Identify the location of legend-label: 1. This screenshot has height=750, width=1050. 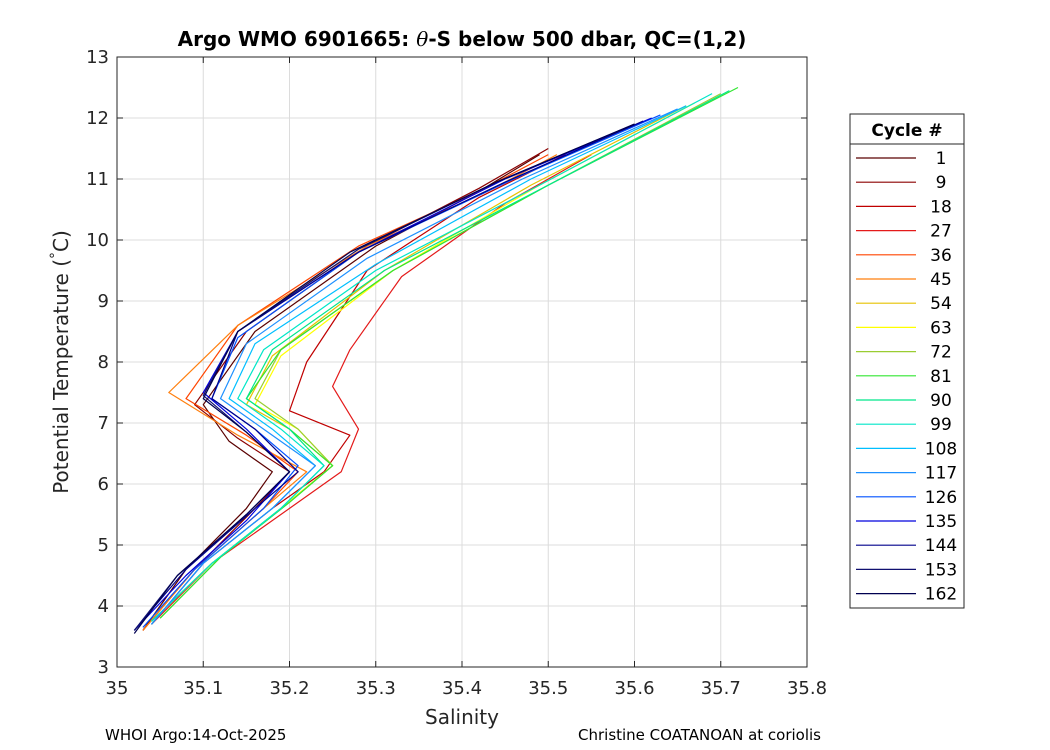
(941, 159).